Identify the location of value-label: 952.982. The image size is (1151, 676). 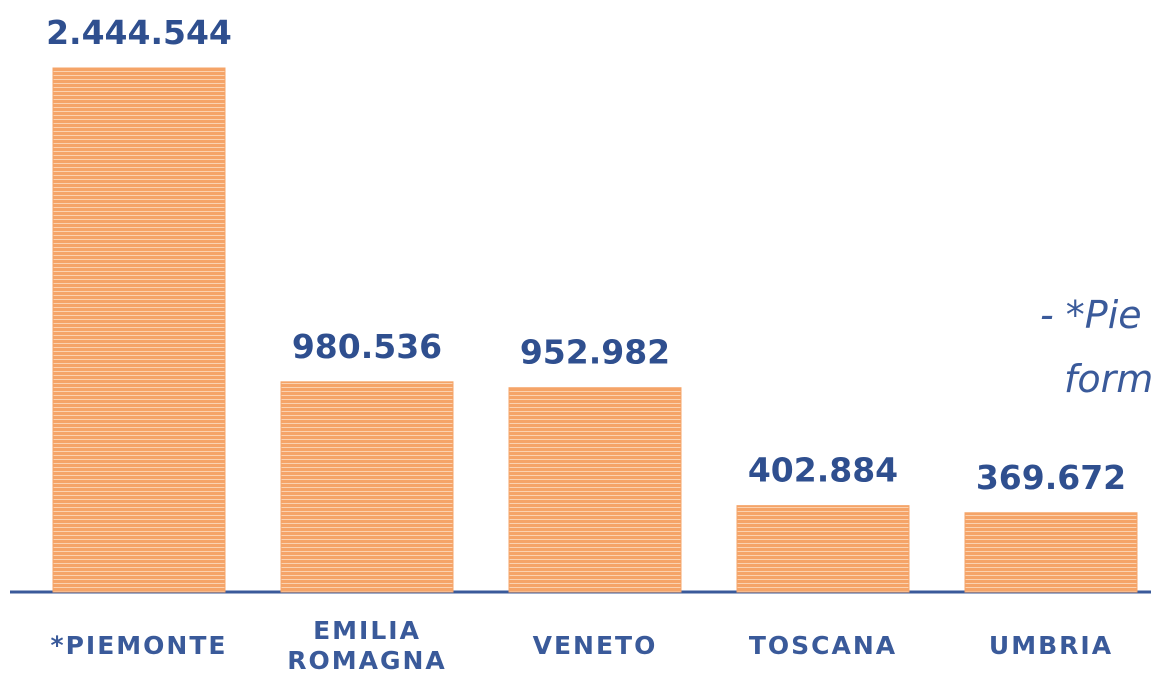
(595, 352).